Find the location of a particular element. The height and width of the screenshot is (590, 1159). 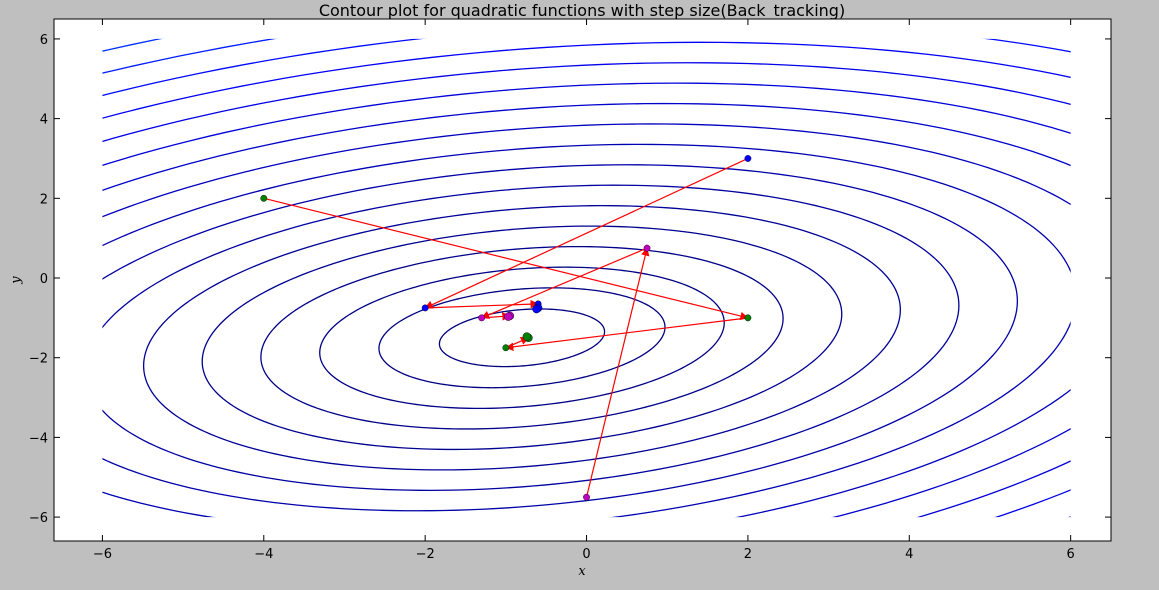

y-tick-label: 0 is located at coordinates (44, 279).